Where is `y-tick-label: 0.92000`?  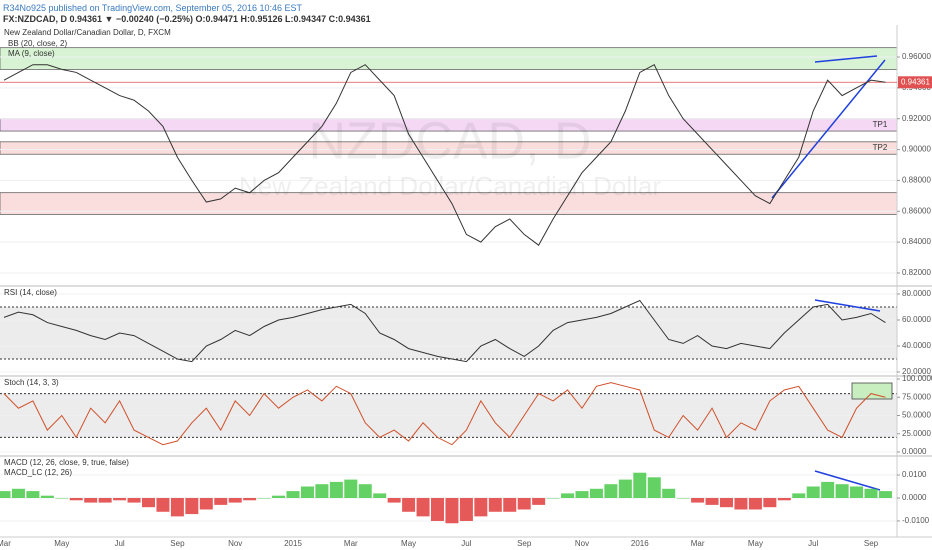
y-tick-label: 0.92000 is located at coordinates (916, 118).